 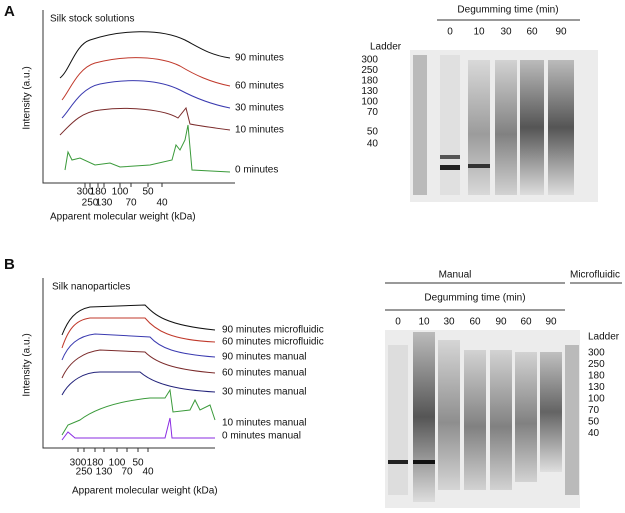 What do you see at coordinates (596, 387) in the screenshot?
I see `ladder-label: 130` at bounding box center [596, 387].